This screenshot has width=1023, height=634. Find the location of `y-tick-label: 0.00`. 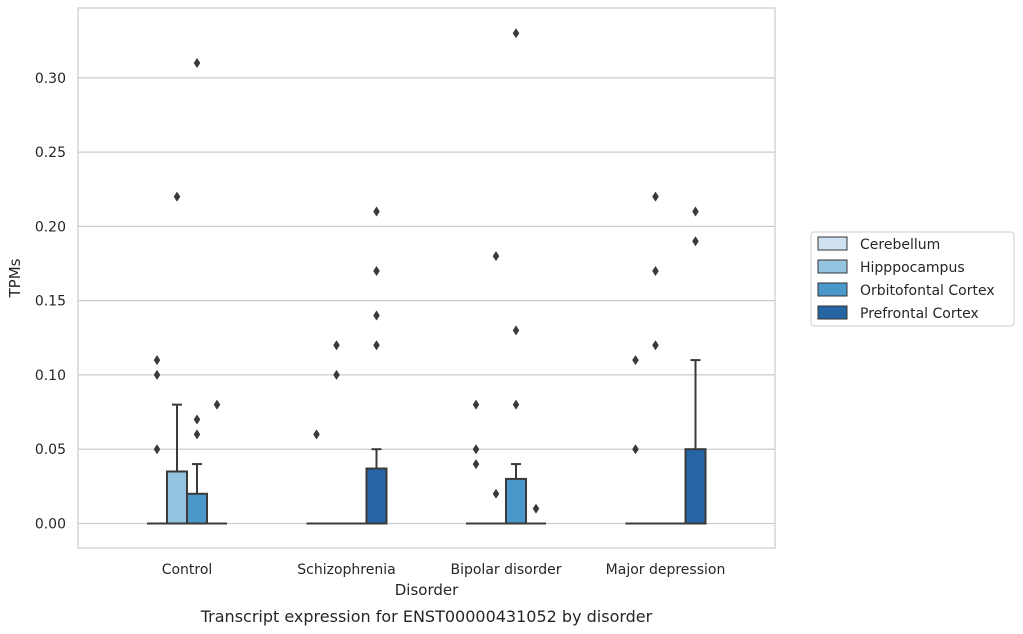

y-tick-label: 0.00 is located at coordinates (50, 524).